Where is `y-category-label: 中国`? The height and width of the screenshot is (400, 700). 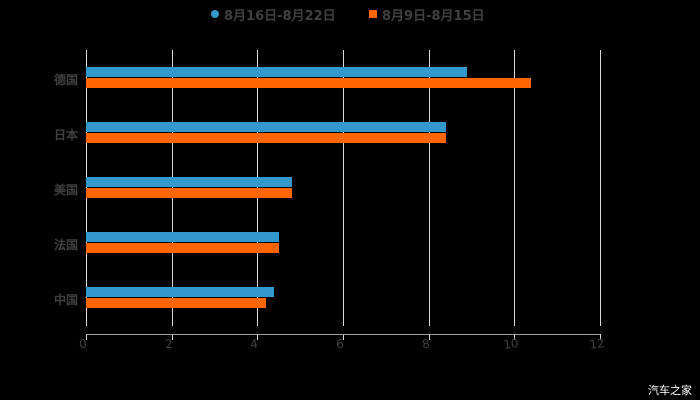
y-category-label: 中国 is located at coordinates (65, 300).